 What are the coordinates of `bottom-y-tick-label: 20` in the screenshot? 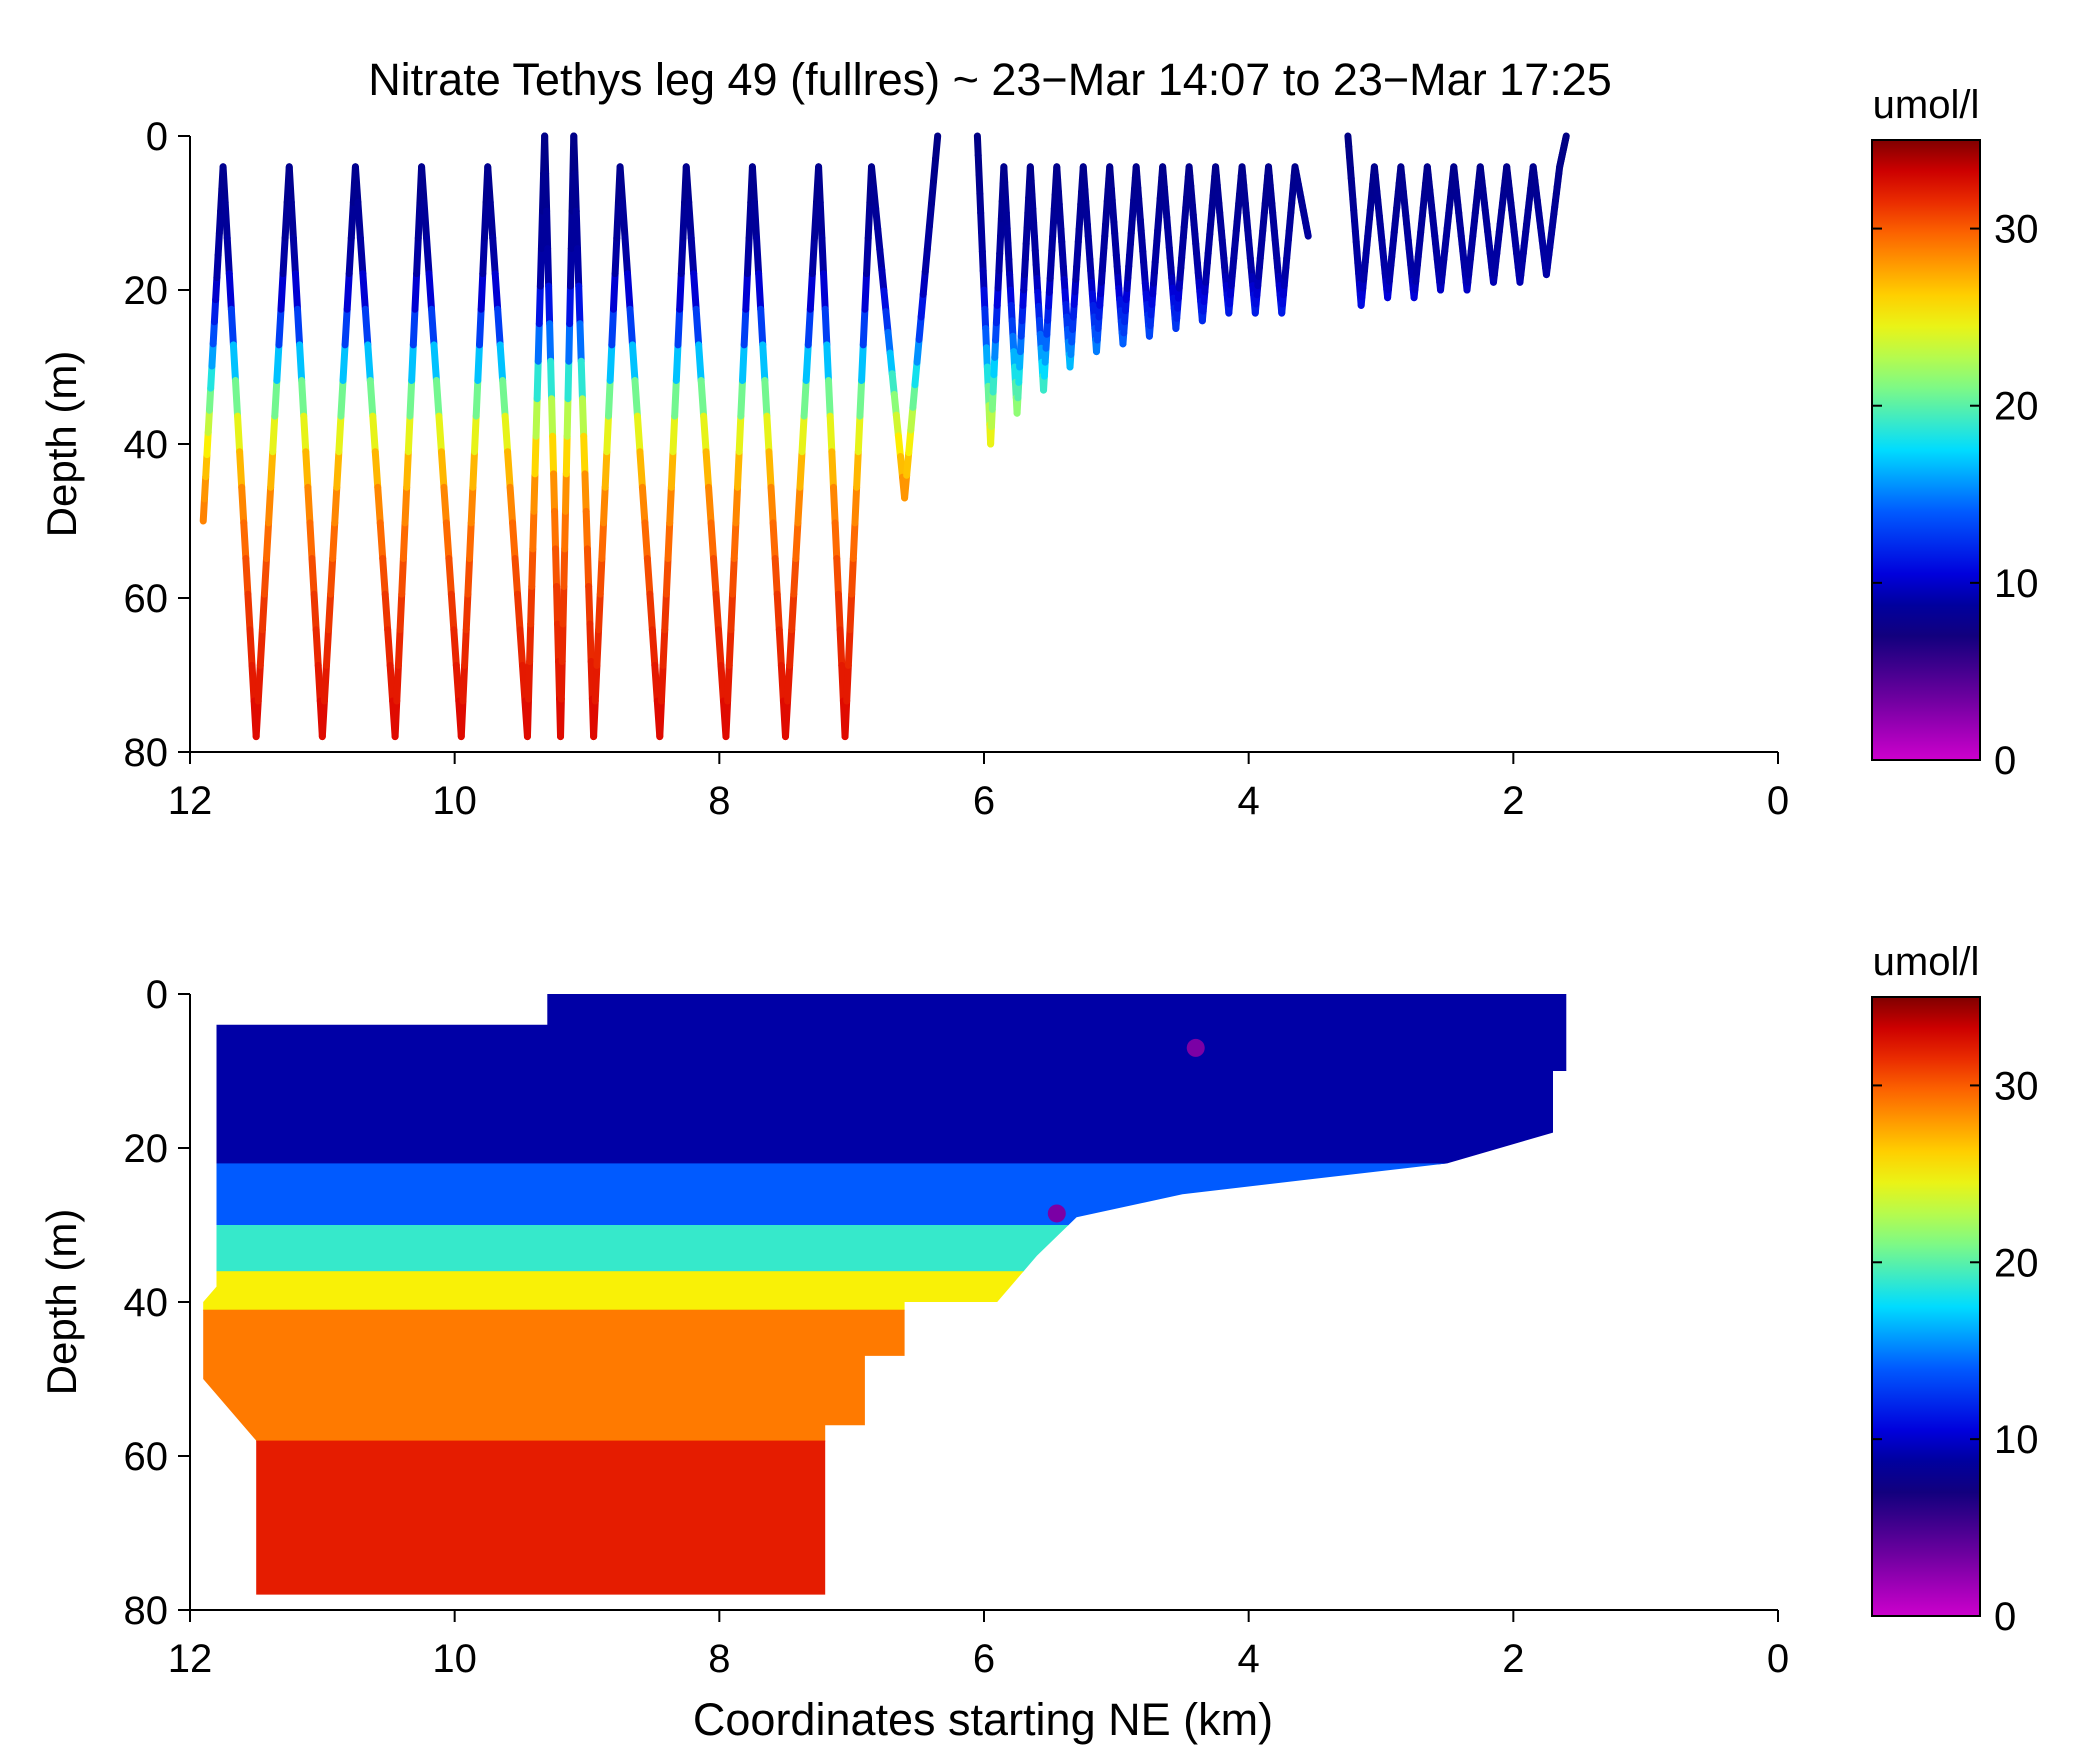 It's located at (146, 1149).